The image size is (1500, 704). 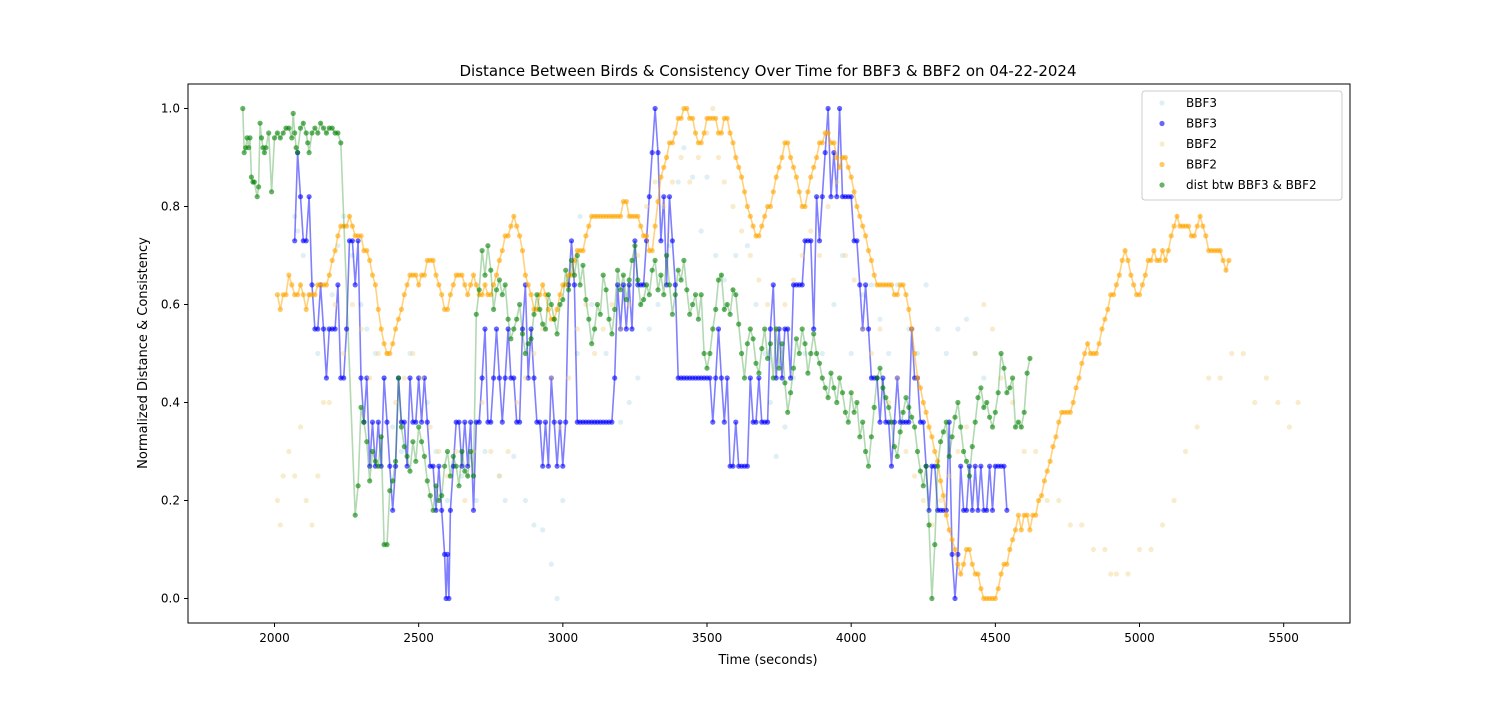 I want to click on x-tick-label: 2000, so click(x=274, y=638).